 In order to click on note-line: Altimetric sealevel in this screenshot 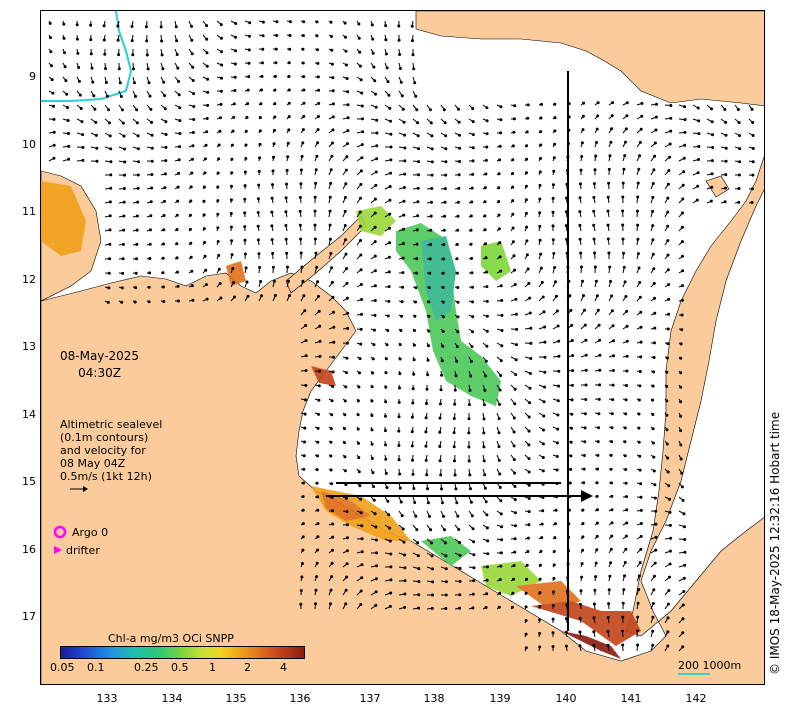, I will do `click(111, 424)`.